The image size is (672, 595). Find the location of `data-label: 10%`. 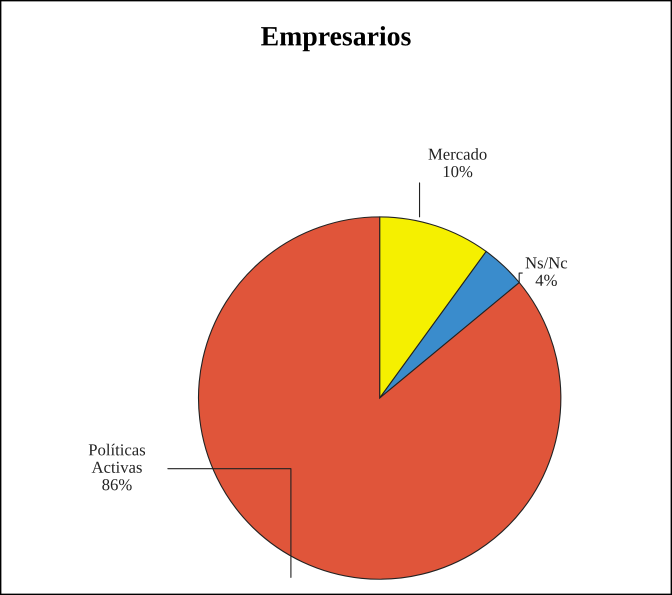

data-label: 10% is located at coordinates (458, 172).